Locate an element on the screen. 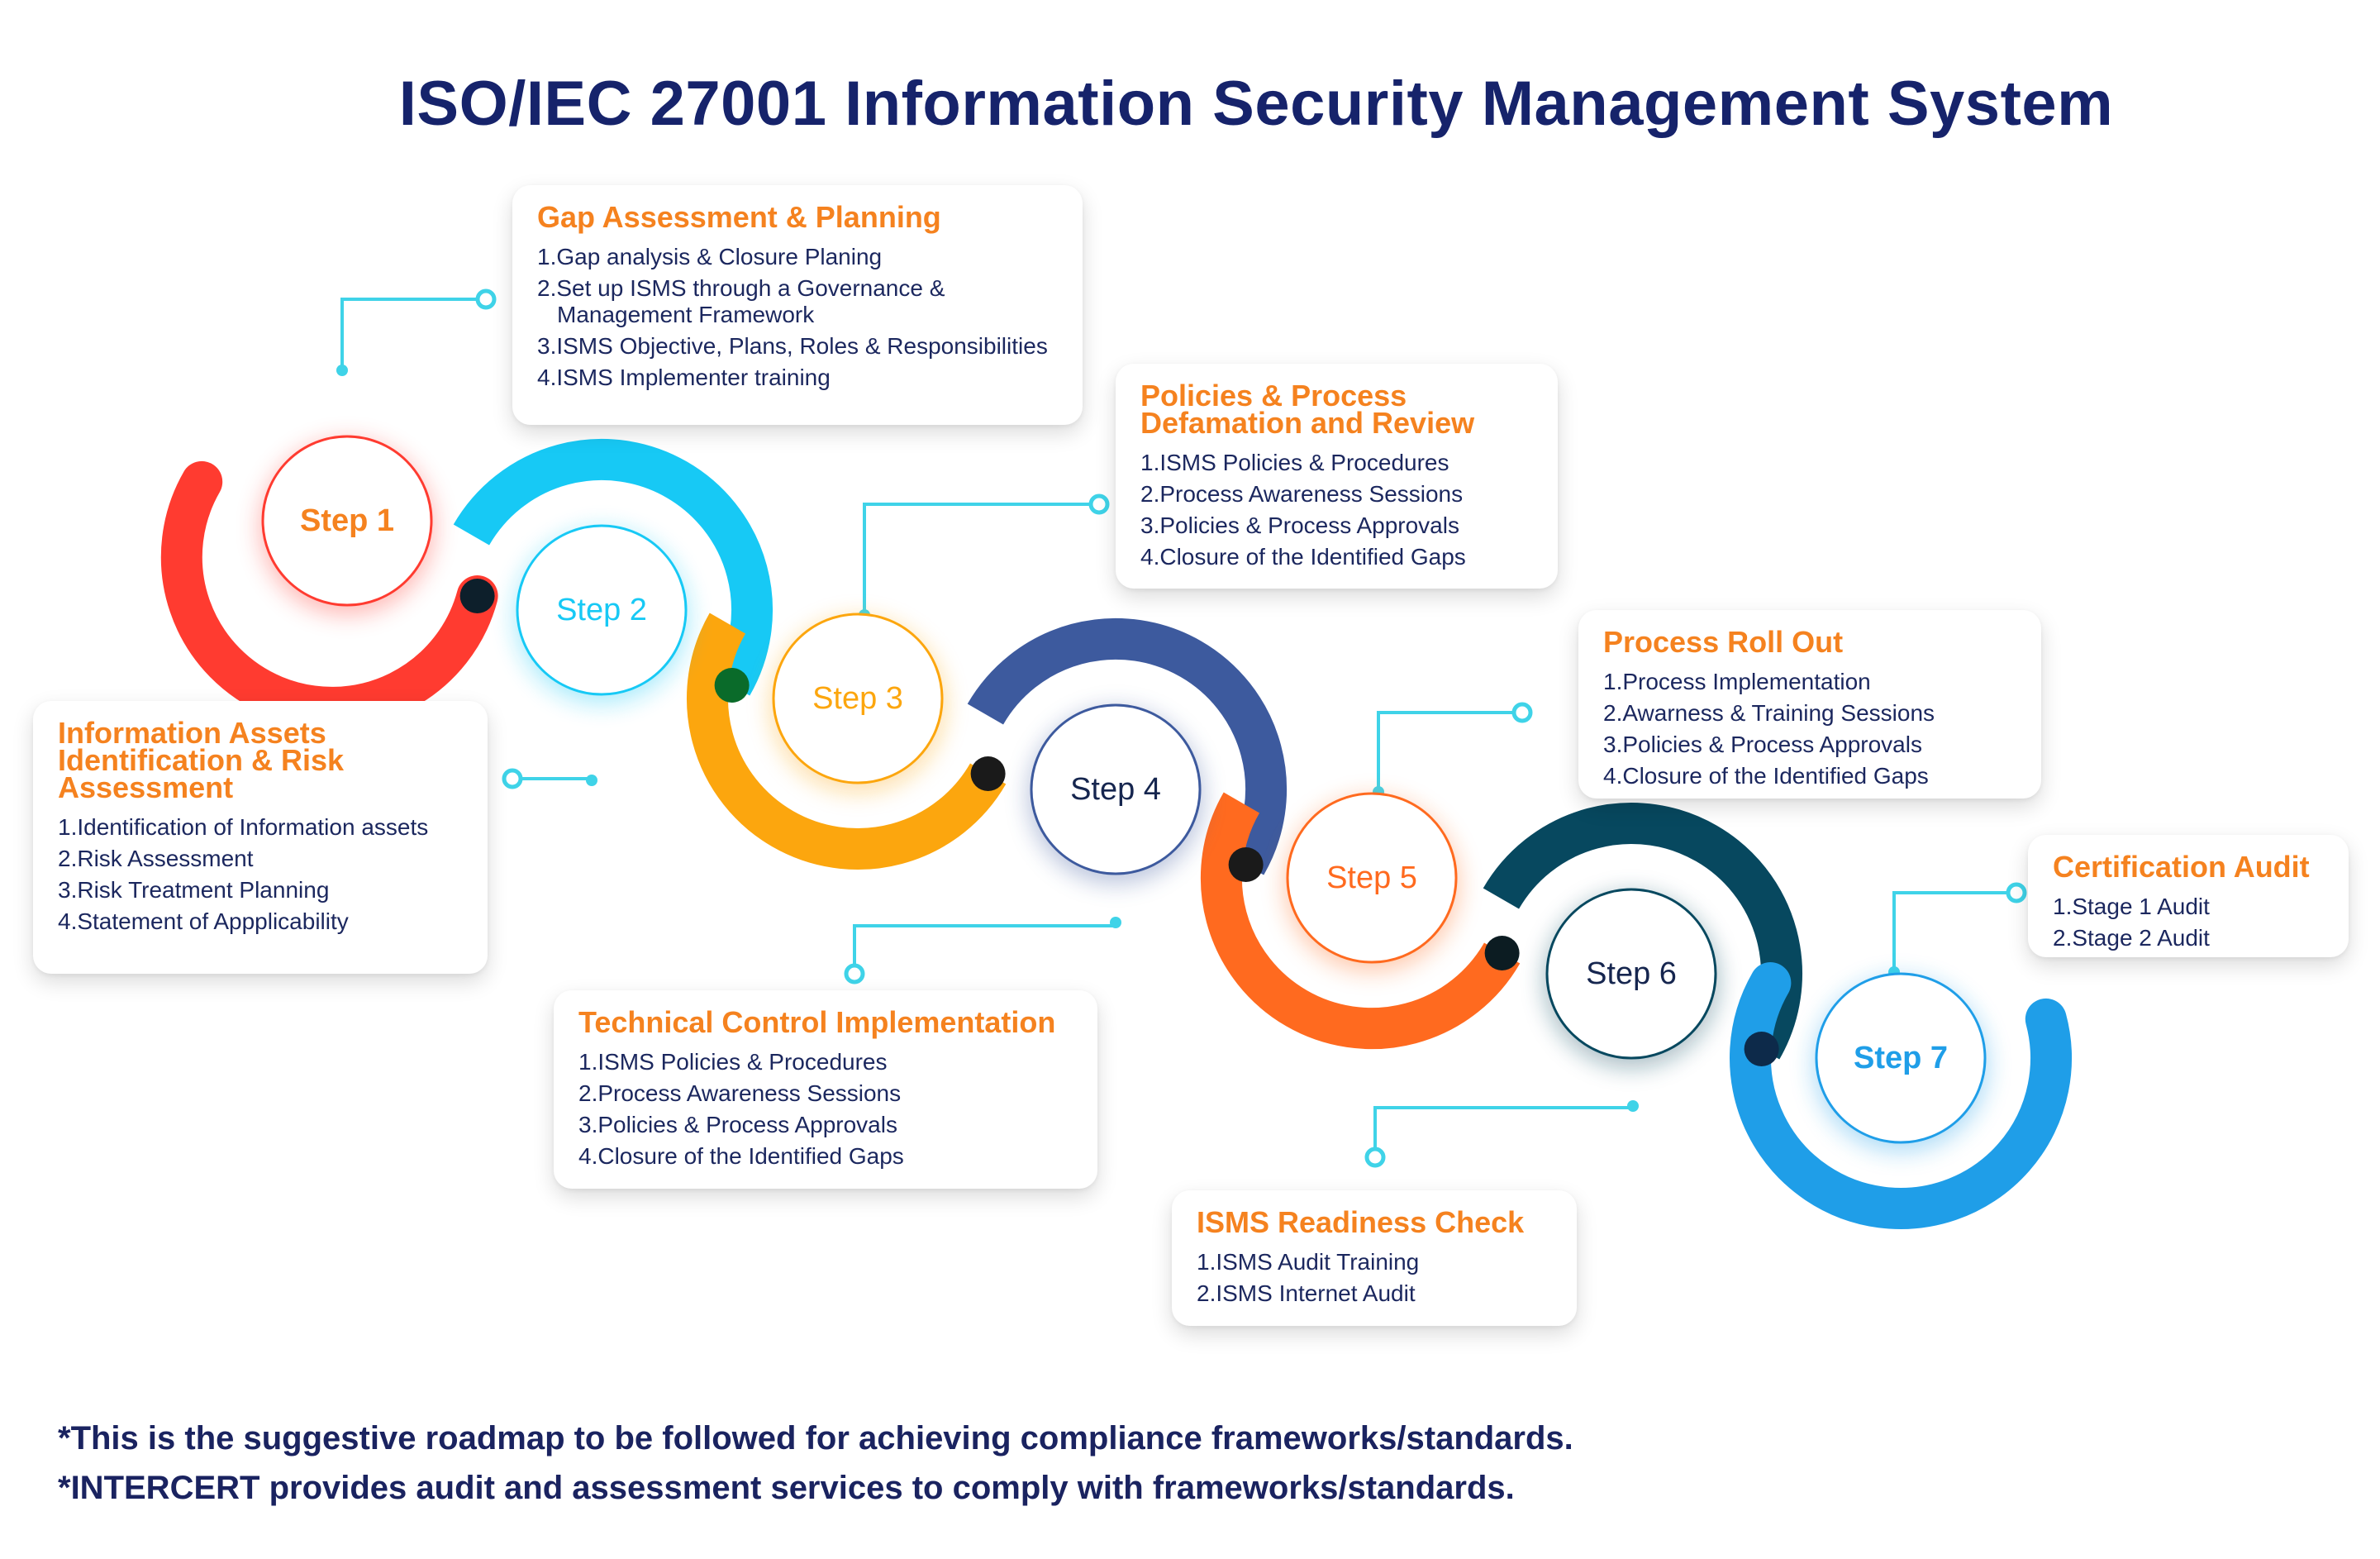 Image resolution: width=2380 pixels, height=1559 pixels. list-item: 4.ISMS Implementer training is located at coordinates (684, 377).